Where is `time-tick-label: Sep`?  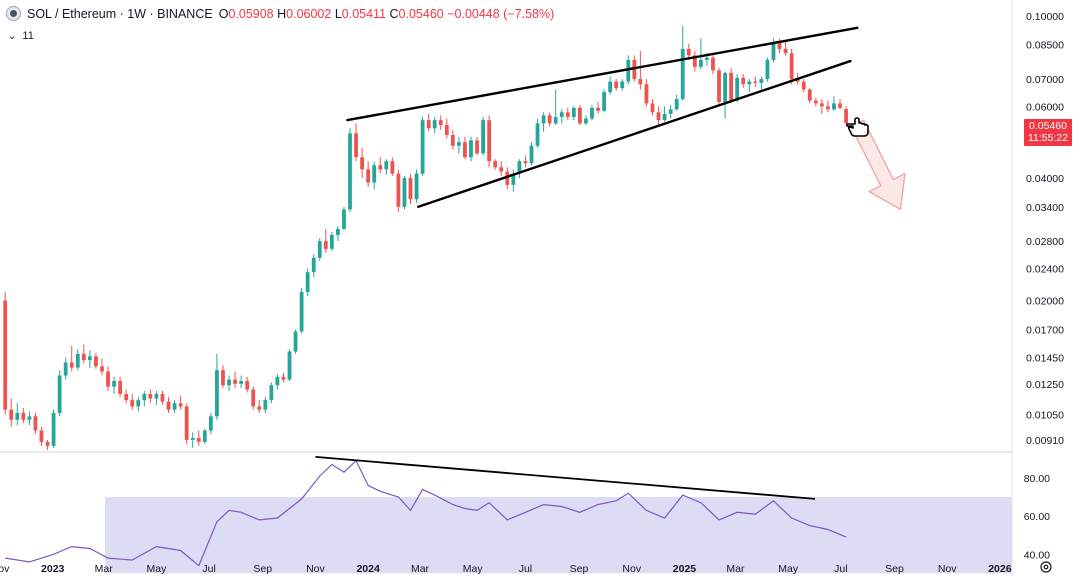 time-tick-label: Sep is located at coordinates (579, 569).